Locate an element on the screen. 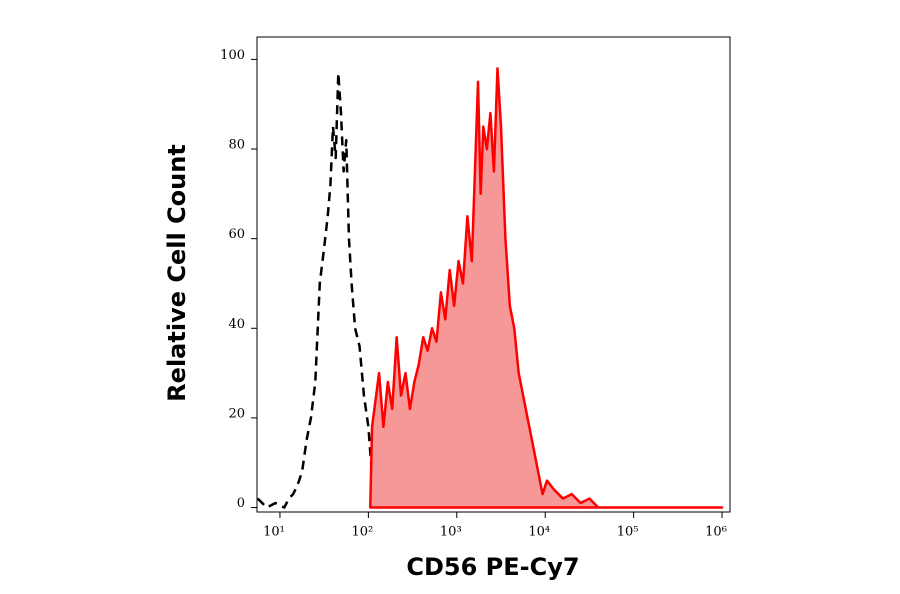  x-tick-label: 10⁴ is located at coordinates (539, 532).